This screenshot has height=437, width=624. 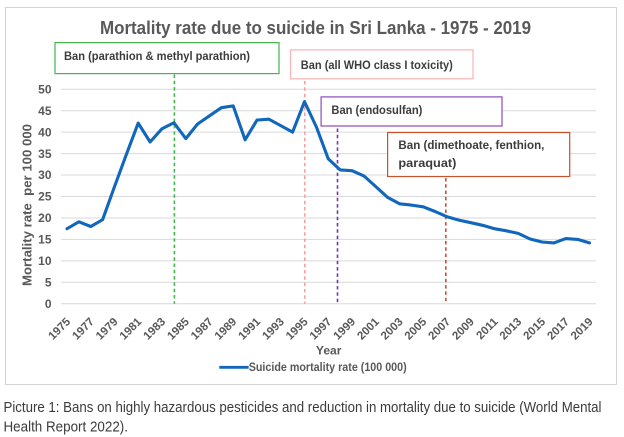 What do you see at coordinates (48, 304) in the screenshot?
I see `svg-text: 0` at bounding box center [48, 304].